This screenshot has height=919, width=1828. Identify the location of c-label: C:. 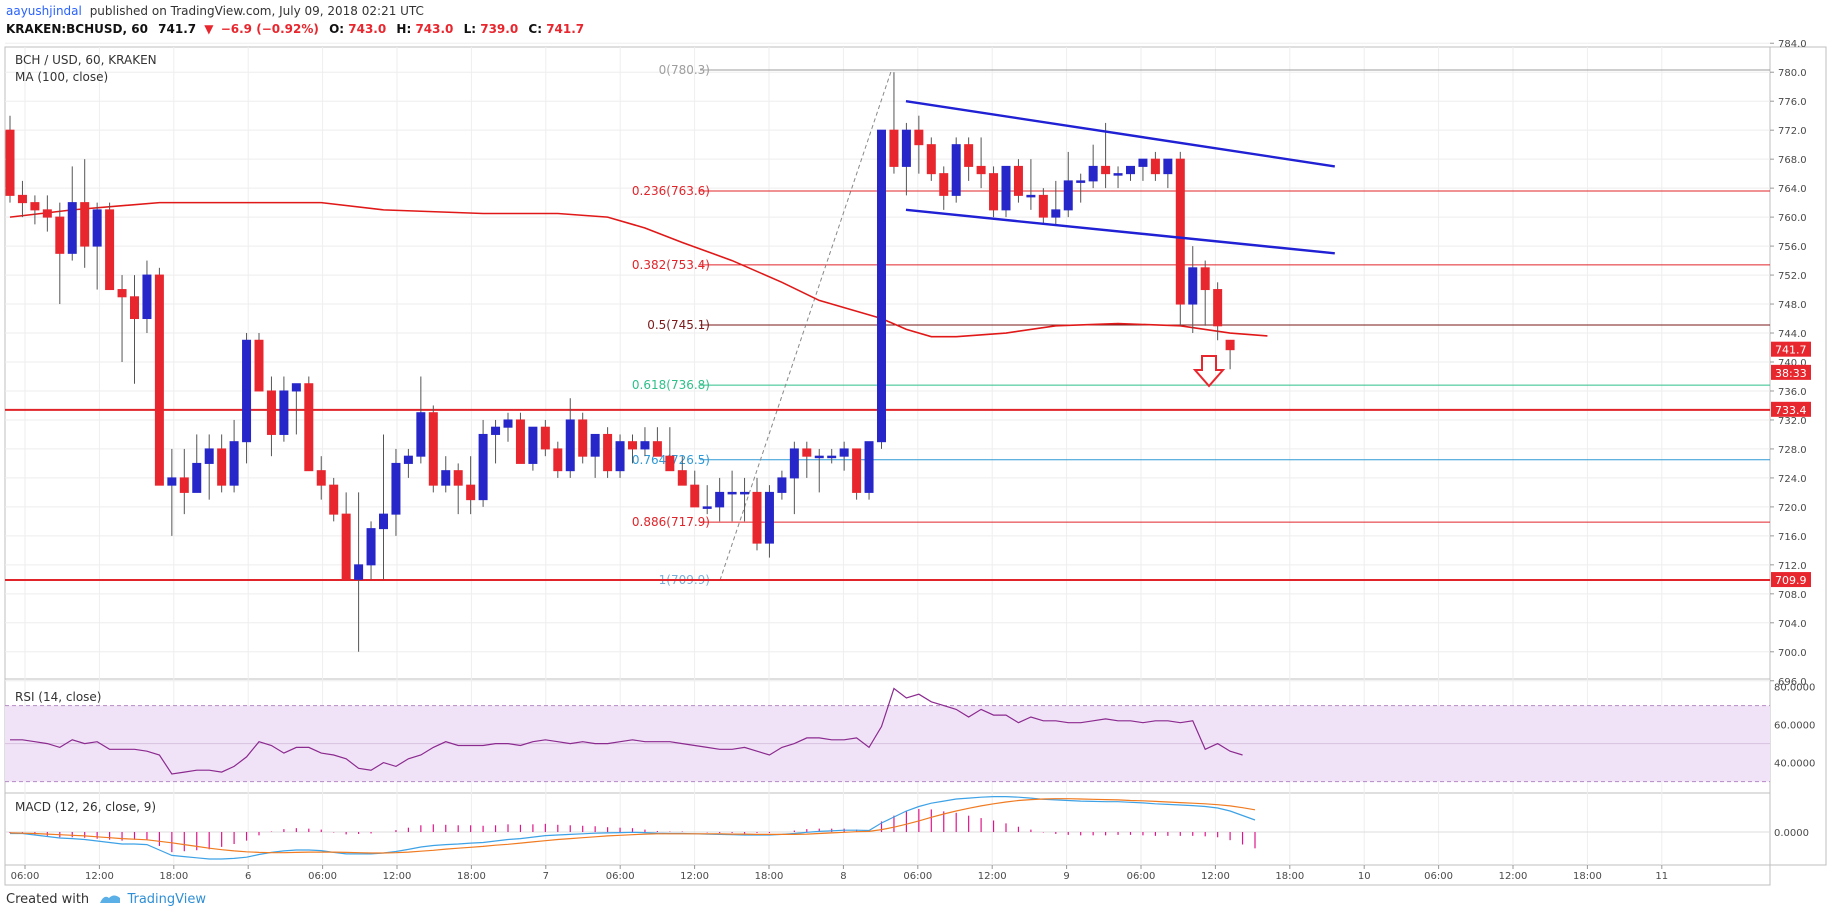
(535, 29).